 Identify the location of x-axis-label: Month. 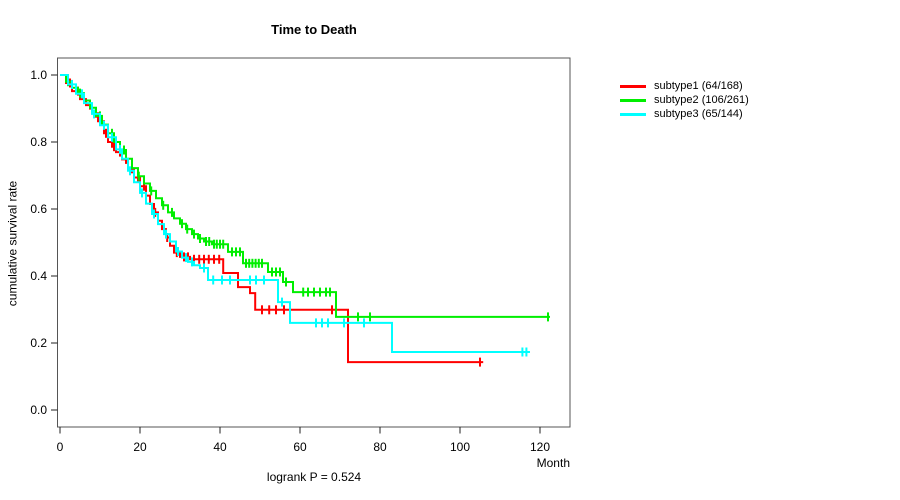
(553, 463).